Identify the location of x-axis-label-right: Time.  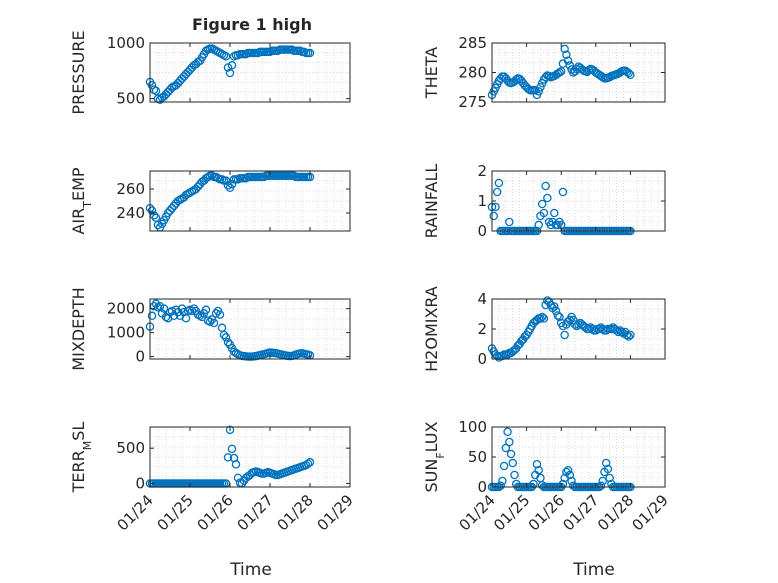
(593, 570).